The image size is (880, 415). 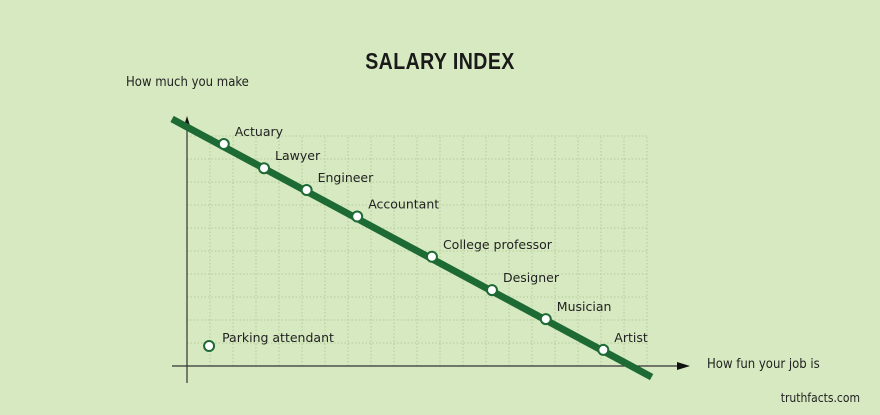 What do you see at coordinates (278, 337) in the screenshot?
I see `point-label: Parking attendant` at bounding box center [278, 337].